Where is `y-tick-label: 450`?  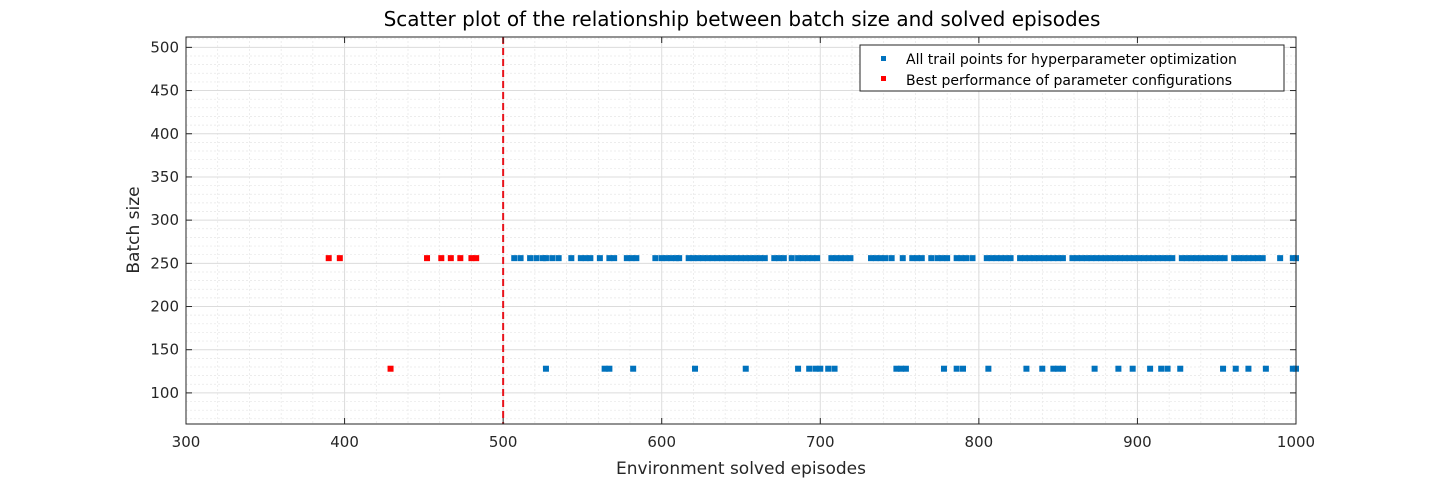 y-tick-label: 450 is located at coordinates (164, 91).